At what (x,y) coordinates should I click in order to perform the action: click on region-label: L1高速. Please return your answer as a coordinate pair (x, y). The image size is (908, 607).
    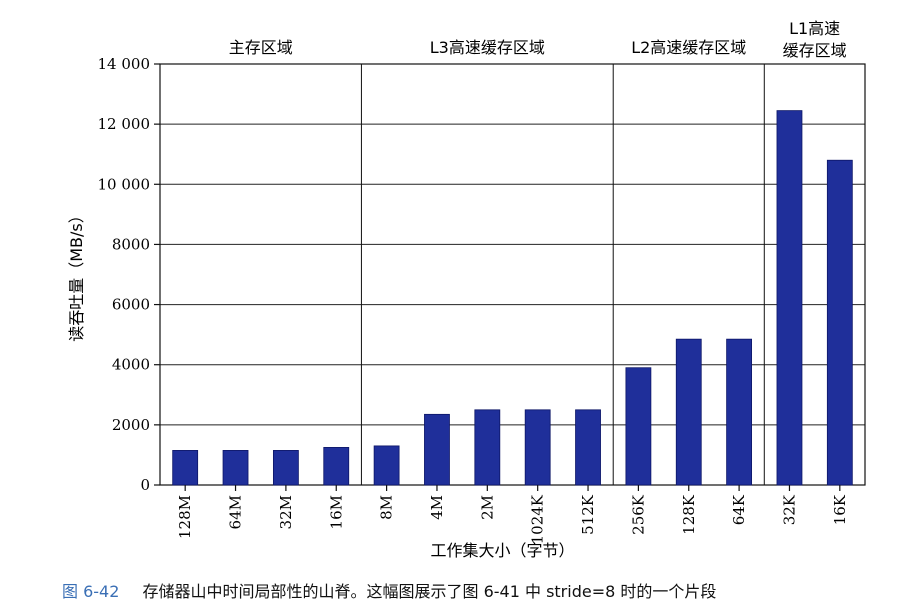
    Looking at the image, I should click on (814, 28).